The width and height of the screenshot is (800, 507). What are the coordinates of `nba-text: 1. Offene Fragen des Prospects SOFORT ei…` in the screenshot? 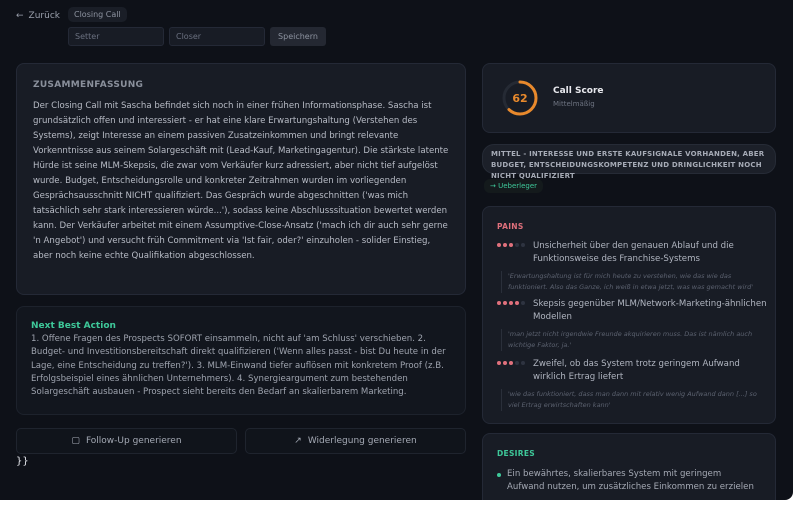 It's located at (238, 366).